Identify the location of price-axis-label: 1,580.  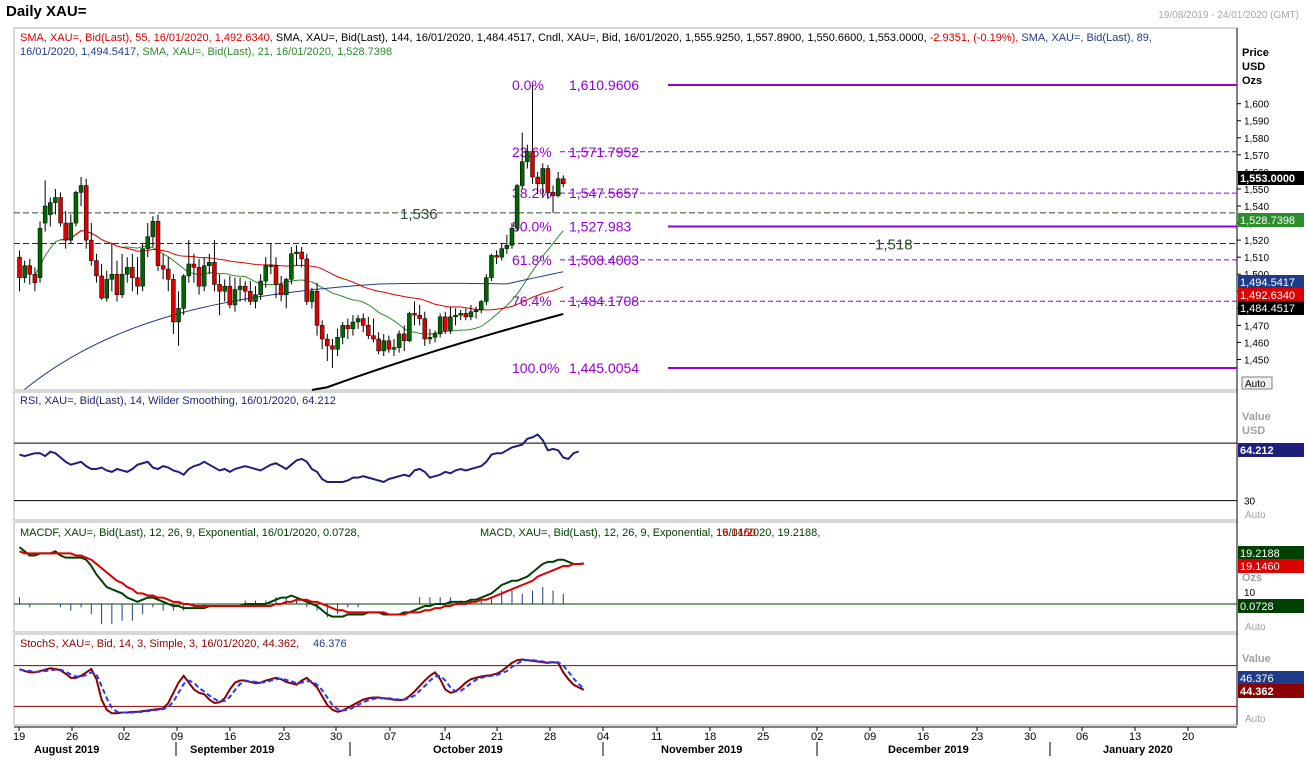
(1256, 139).